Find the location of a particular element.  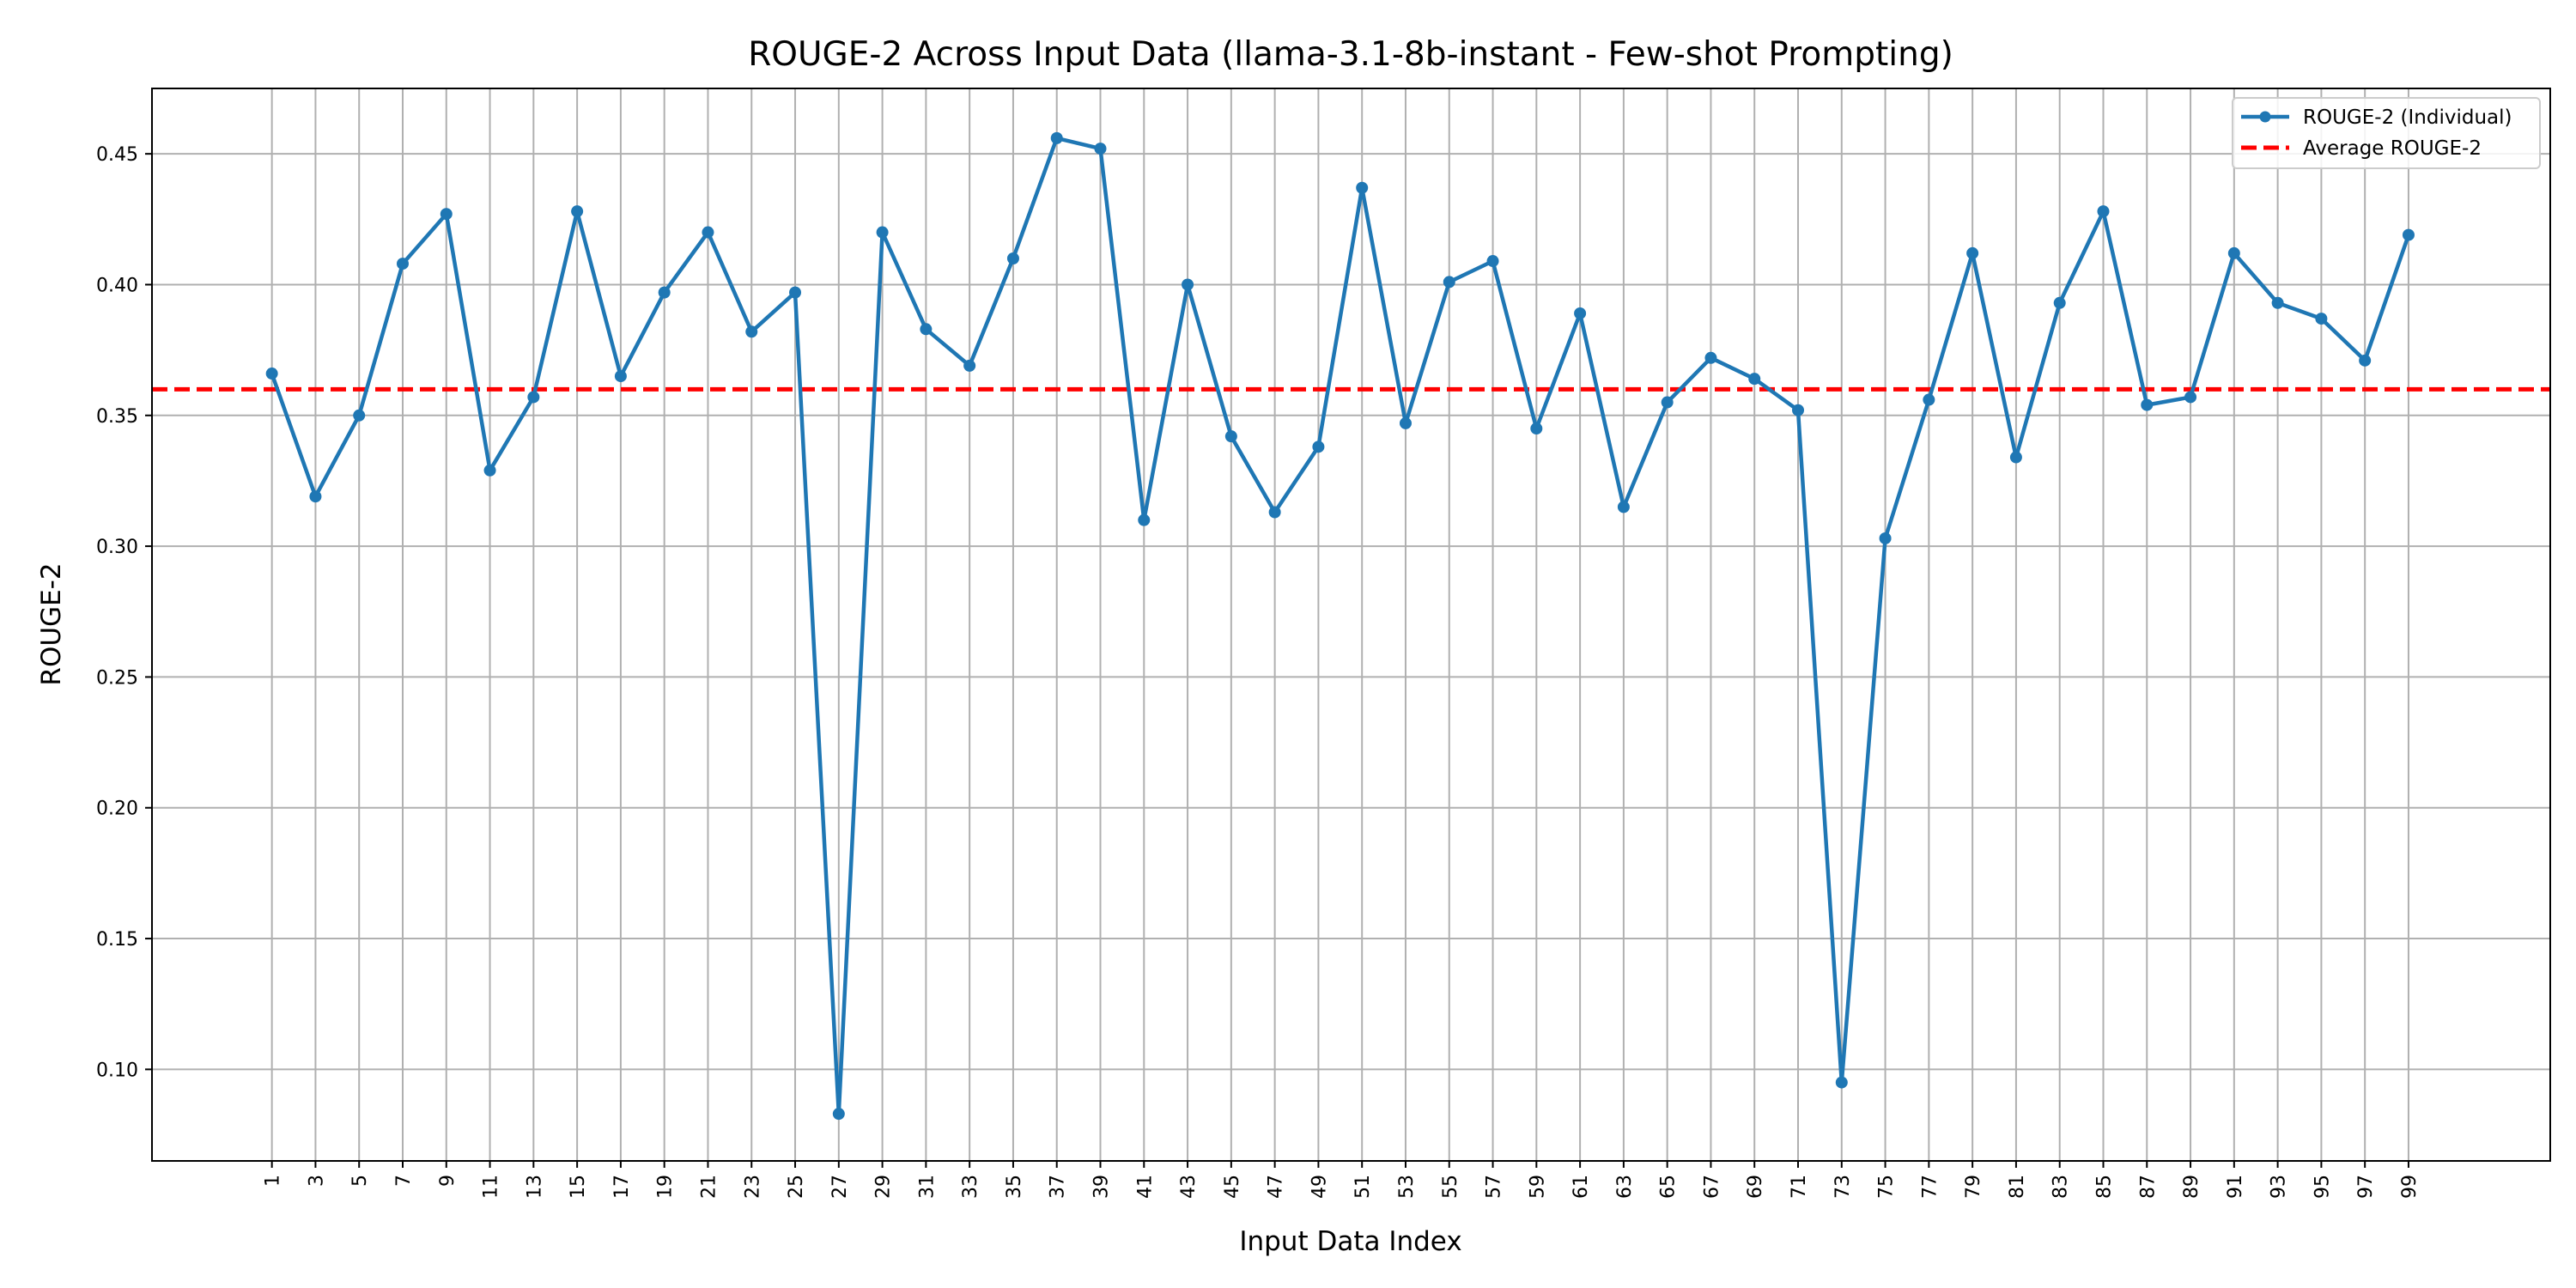

x-tick-label: 33 is located at coordinates (970, 1187).